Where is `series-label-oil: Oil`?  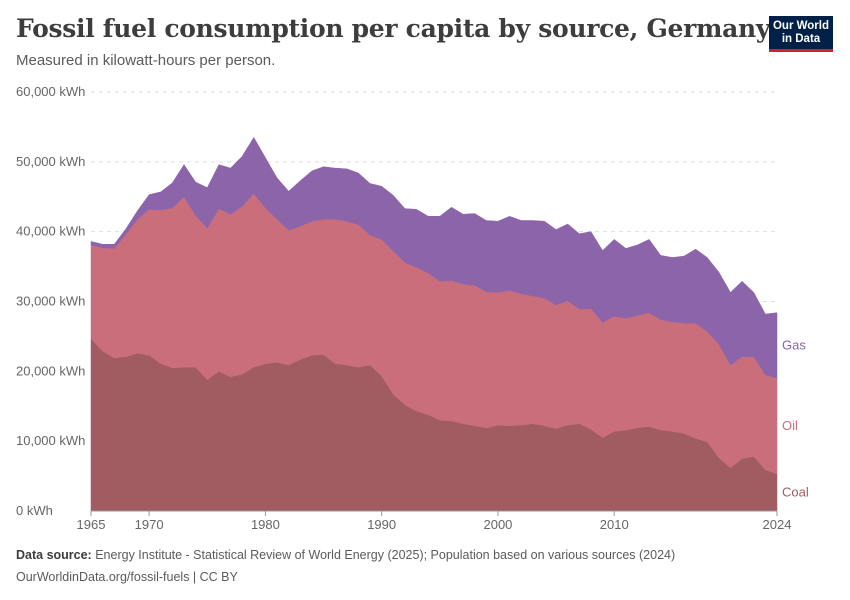 series-label-oil: Oil is located at coordinates (790, 425).